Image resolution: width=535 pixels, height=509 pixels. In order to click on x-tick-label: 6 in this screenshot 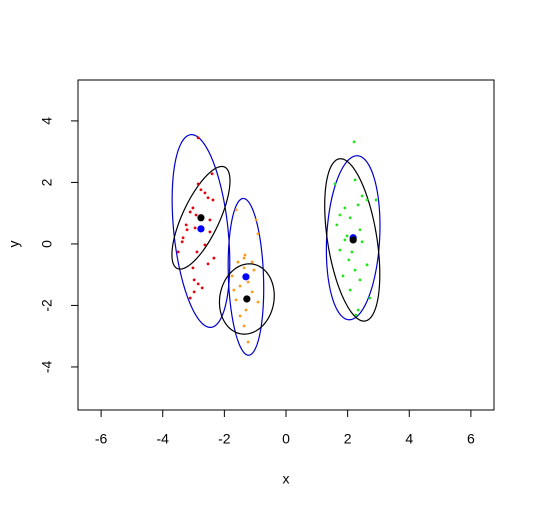, I will do `click(471, 439)`.